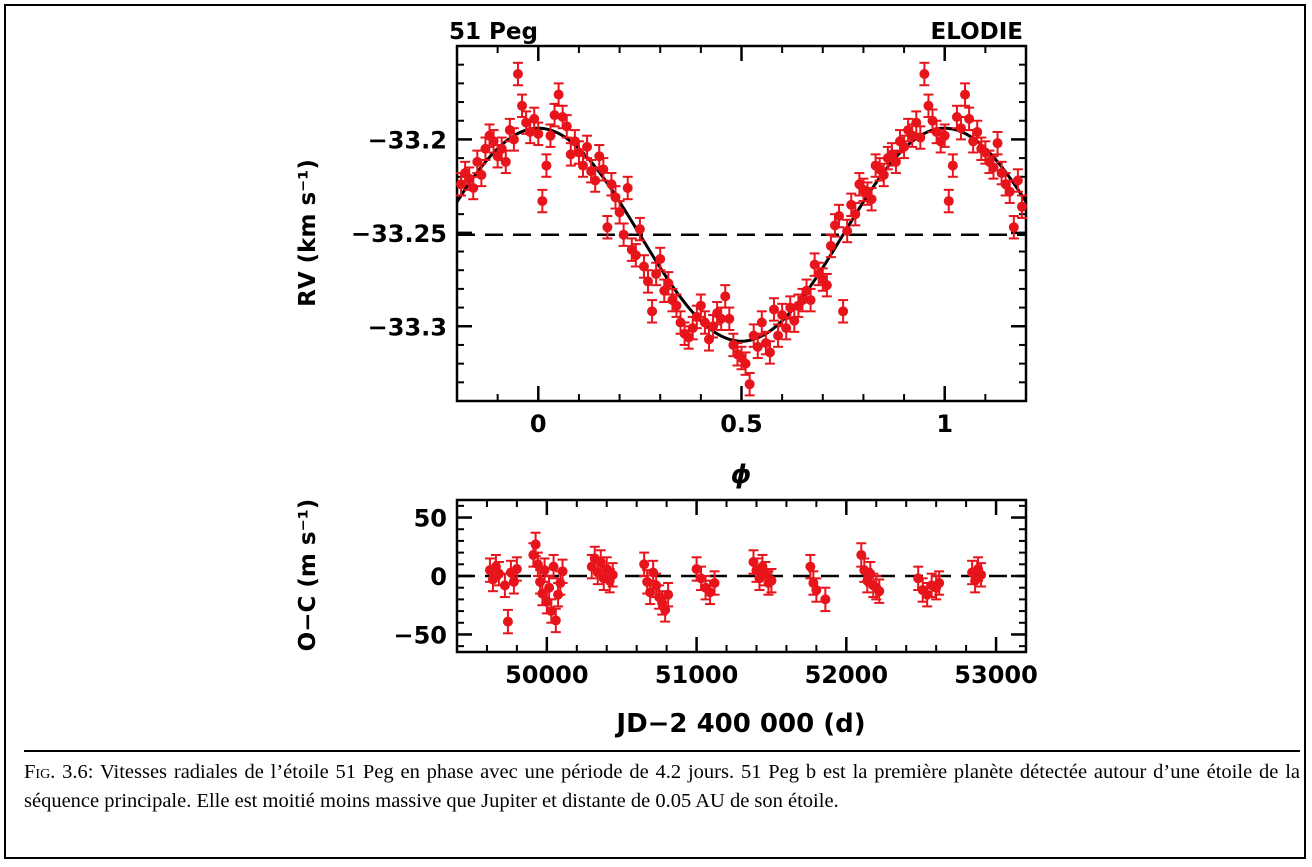  What do you see at coordinates (944, 424) in the screenshot?
I see `rv-x-tick-label: 1` at bounding box center [944, 424].